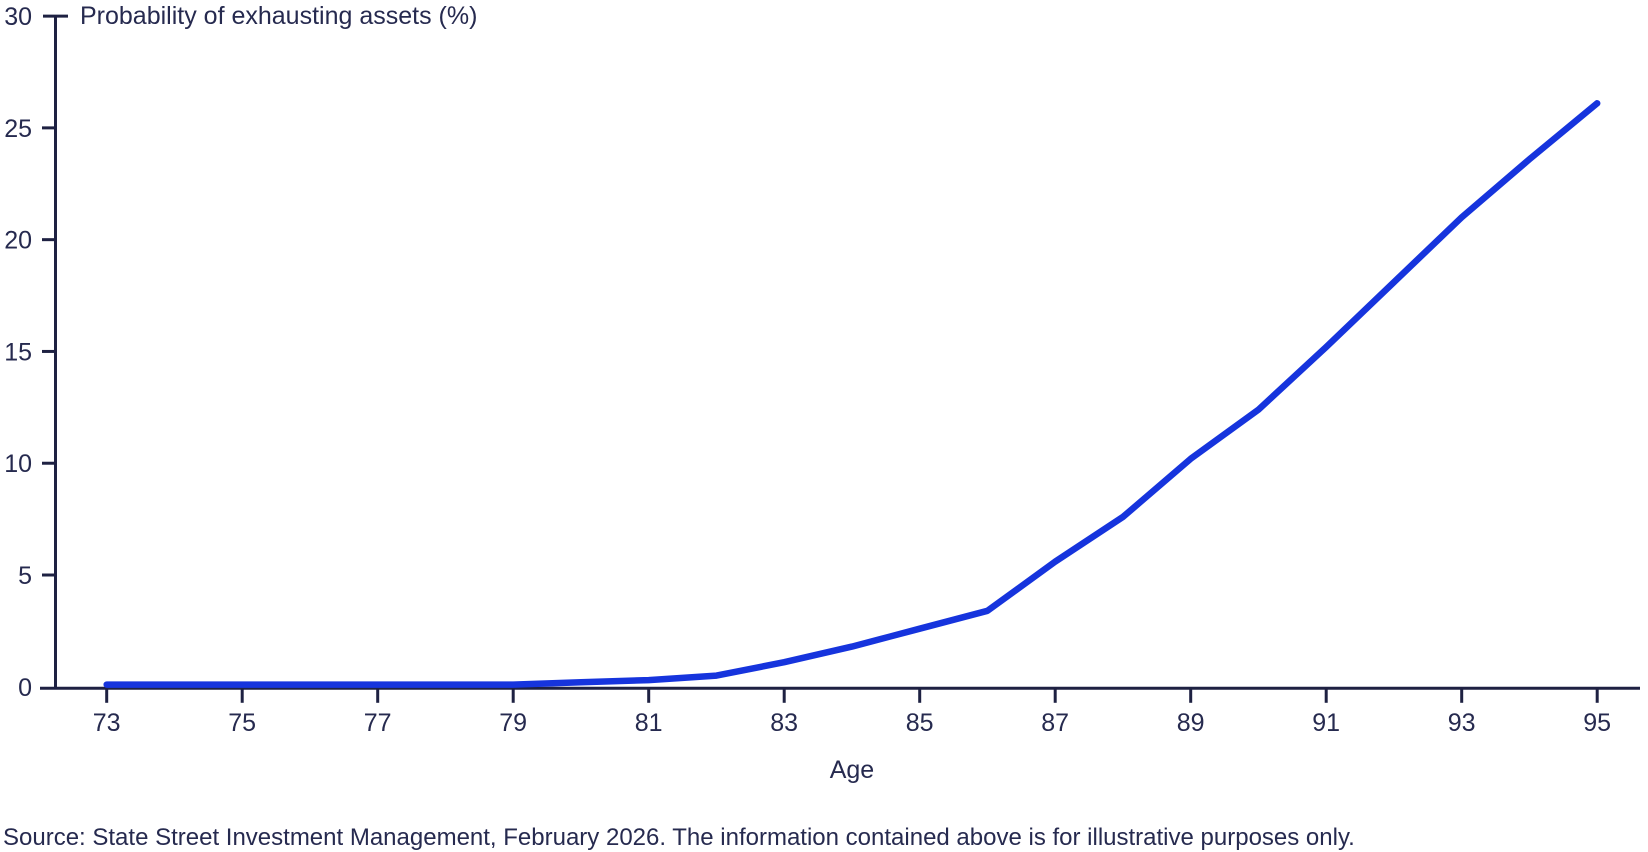 This screenshot has width=1648, height=852. What do you see at coordinates (107, 723) in the screenshot?
I see `x-tick-label: 73` at bounding box center [107, 723].